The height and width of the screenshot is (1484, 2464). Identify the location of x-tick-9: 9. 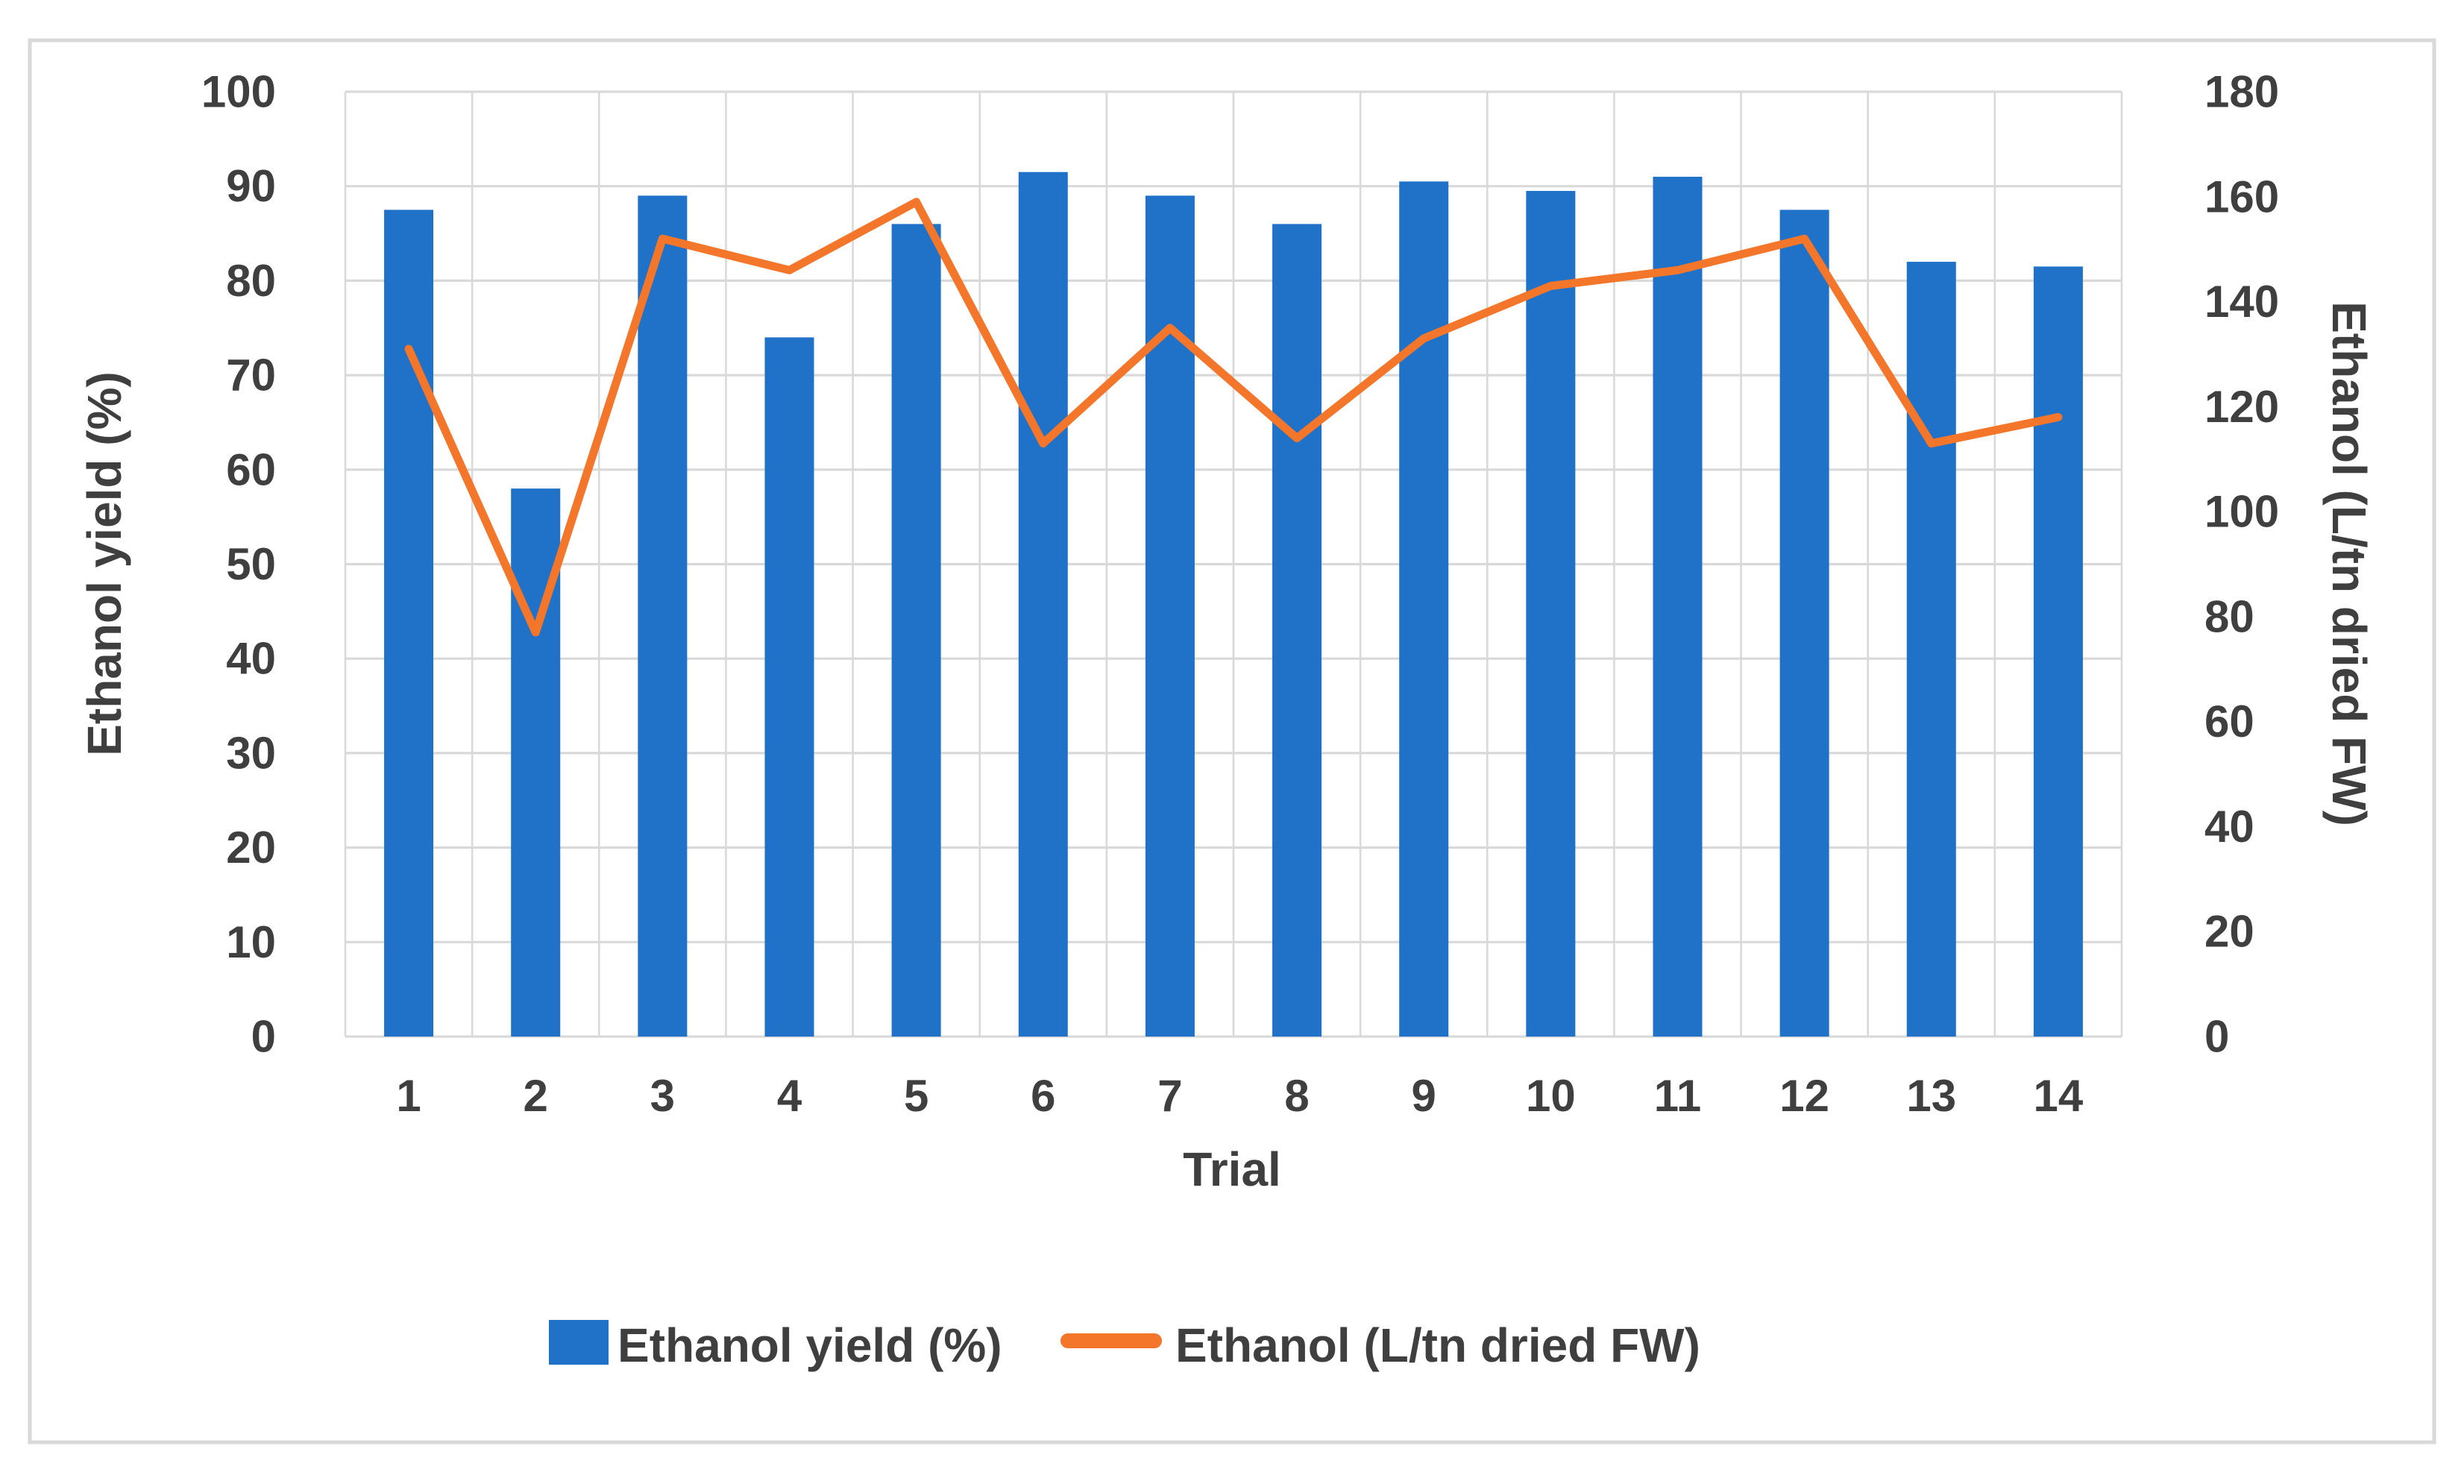
(1424, 1096).